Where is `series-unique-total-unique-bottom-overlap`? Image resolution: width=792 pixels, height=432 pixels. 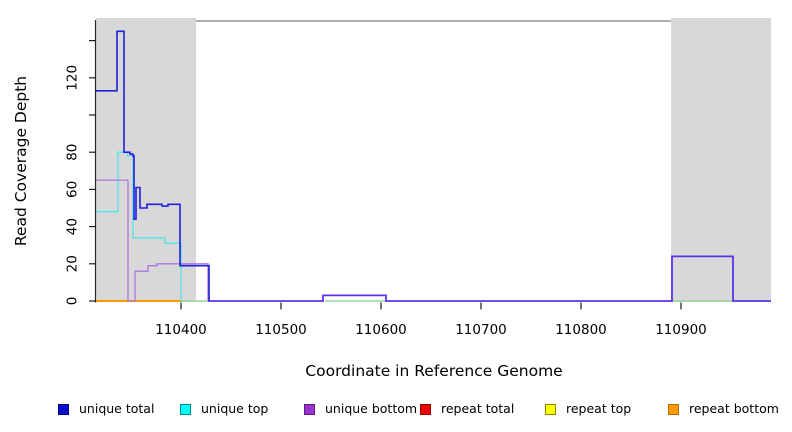 series-unique-total-unique-bottom-overlap is located at coordinates (489, 278).